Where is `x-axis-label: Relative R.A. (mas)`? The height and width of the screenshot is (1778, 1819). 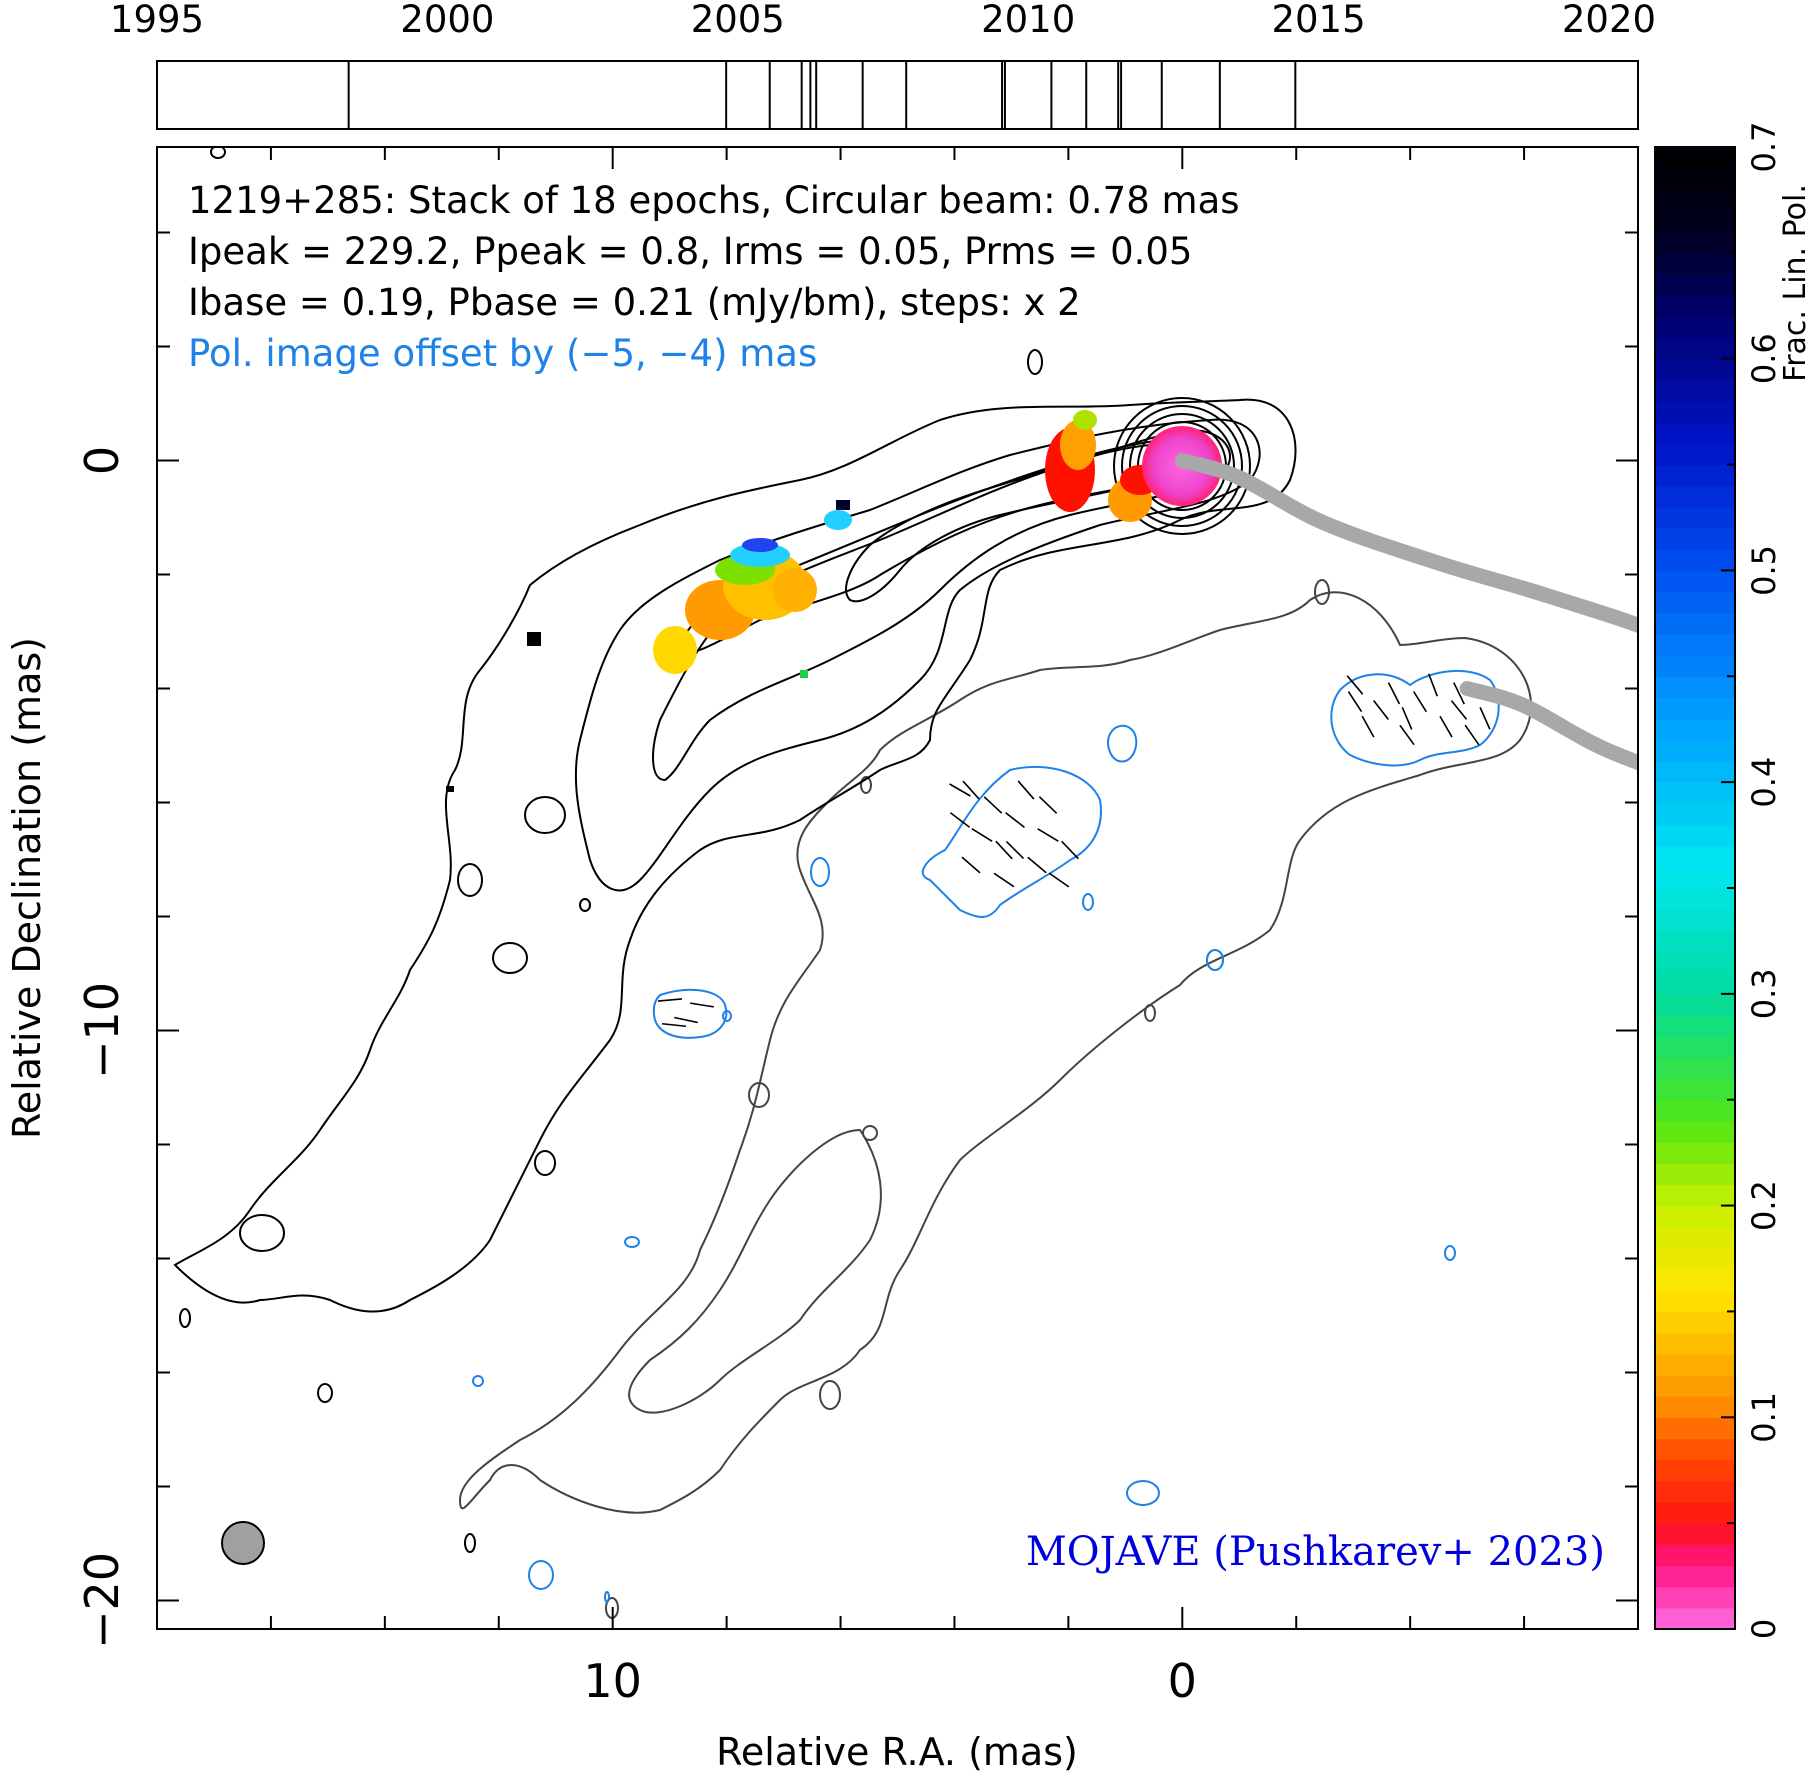 x-axis-label: Relative R.A. (mas) is located at coordinates (897, 1752).